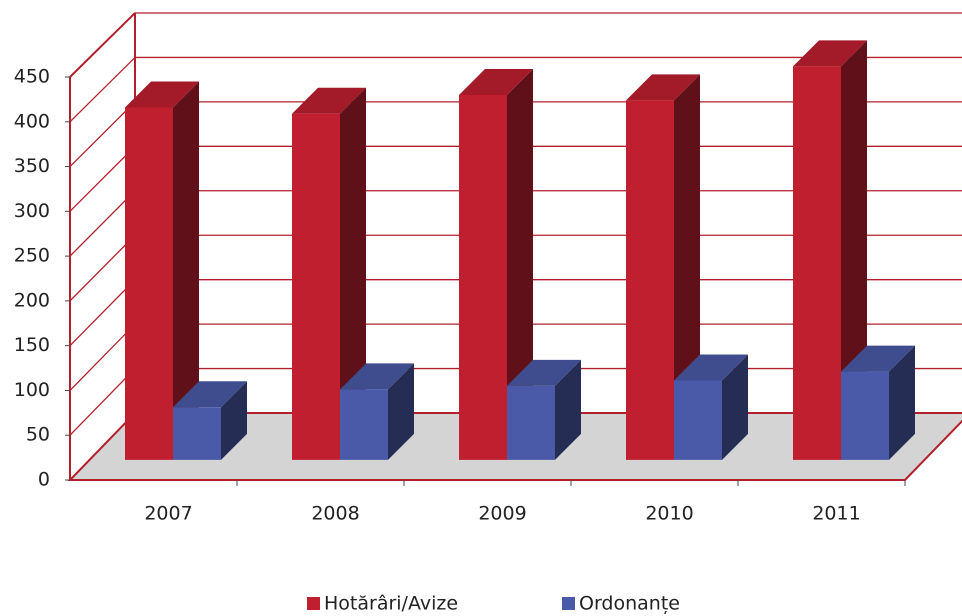  I want to click on x-tick-label: 2011, so click(836, 514).